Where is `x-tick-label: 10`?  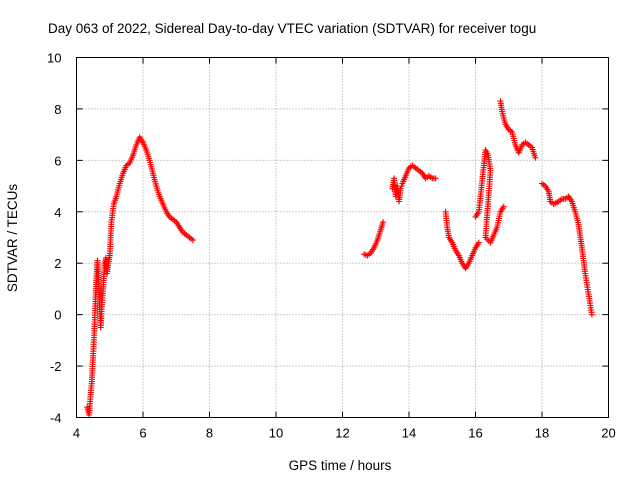 x-tick-label: 10 is located at coordinates (276, 433).